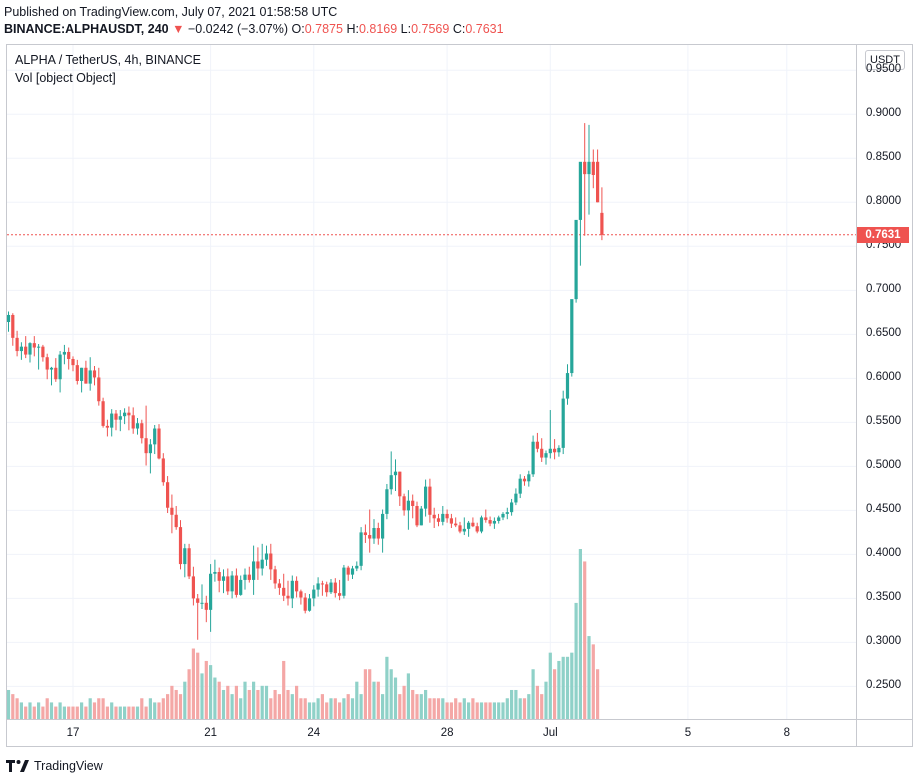 Image resolution: width=920 pixels, height=784 pixels. I want to click on series-legend: ALPHA / TetherUS, 4h, BINANCE, so click(108, 60).